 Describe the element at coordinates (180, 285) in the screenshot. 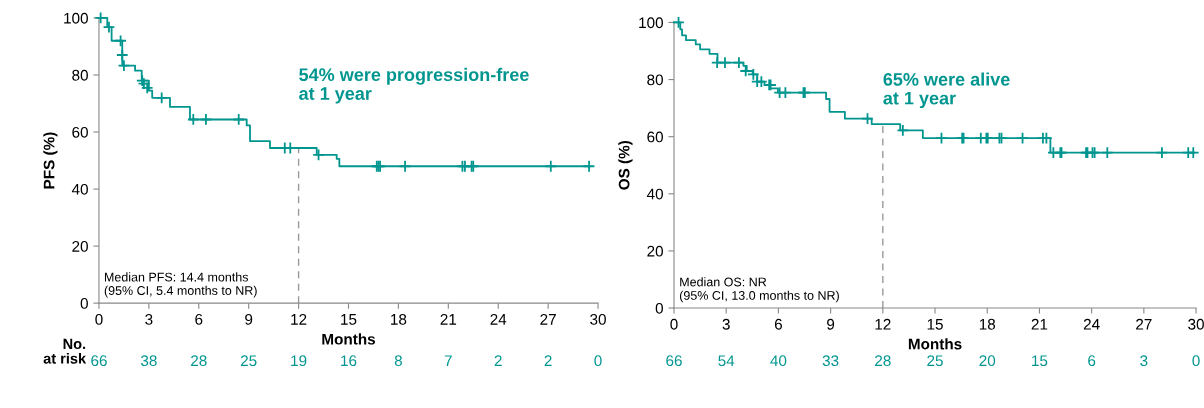

I see `annotation: Median PFS: 14.4 months (95% CI, 5.4 months to NR)` at that location.